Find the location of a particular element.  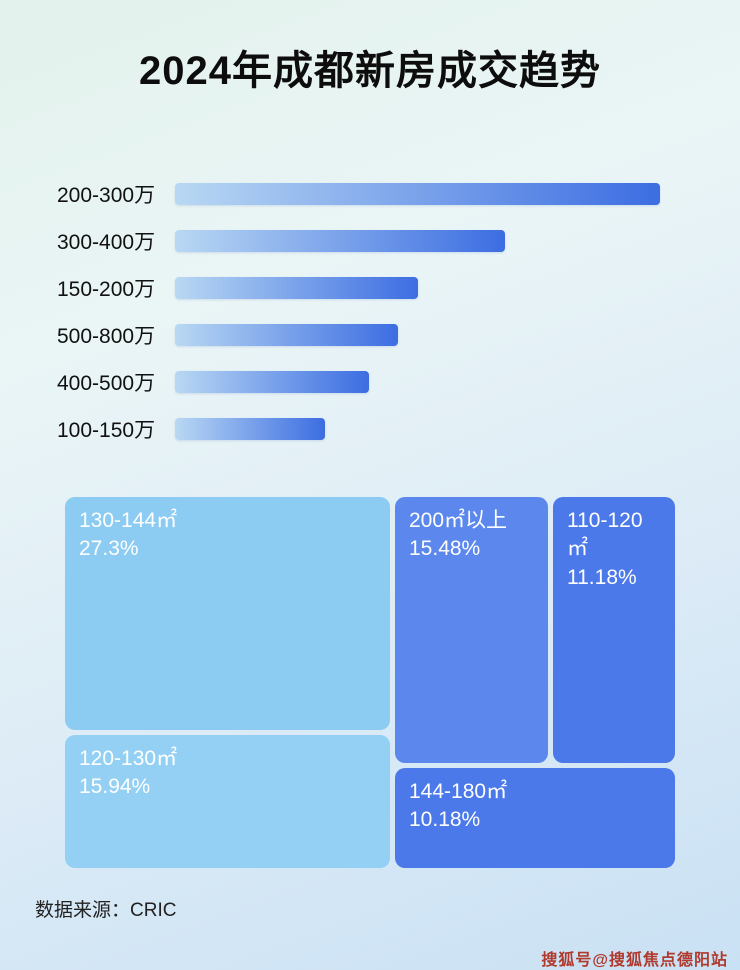

treemap-block: 120-130㎡ 15.94% is located at coordinates (227, 801).